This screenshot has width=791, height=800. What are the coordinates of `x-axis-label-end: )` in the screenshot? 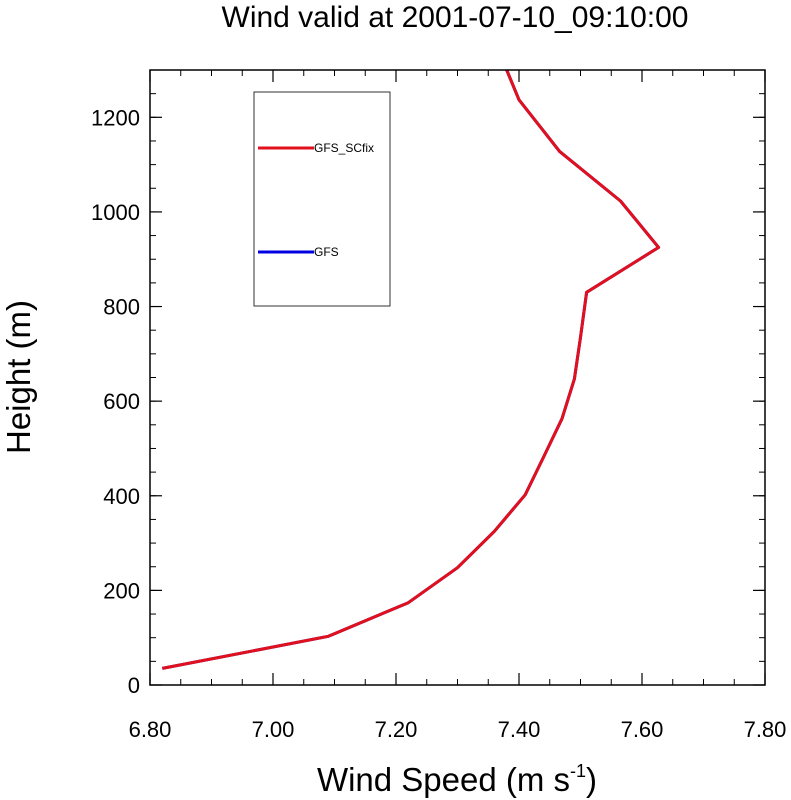 It's located at (591, 779).